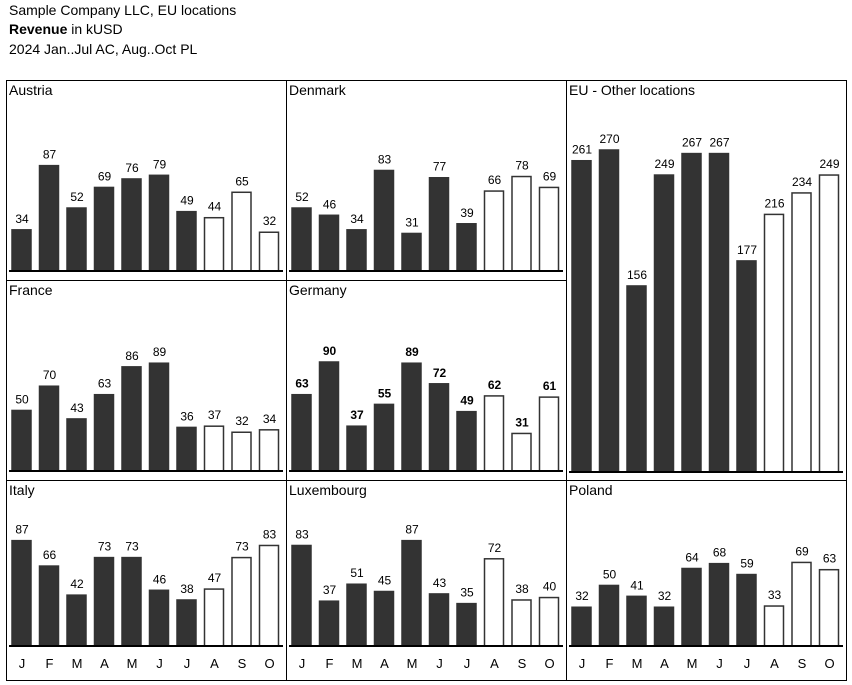 The image size is (852, 685). What do you see at coordinates (215, 578) in the screenshot?
I see `data-label: 47` at bounding box center [215, 578].